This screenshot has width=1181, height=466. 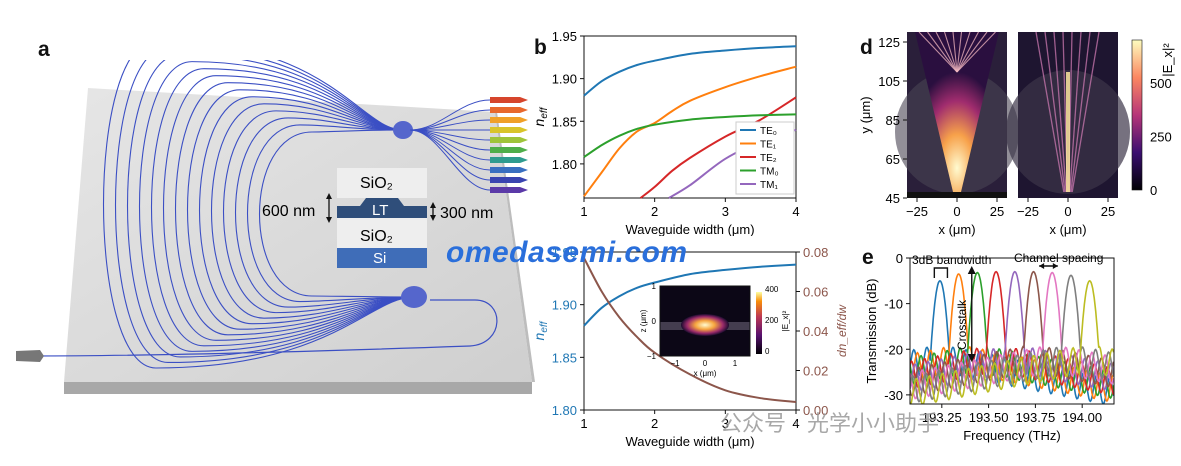 What do you see at coordinates (889, 42) in the screenshot?
I see `ytick-label-4: 125` at bounding box center [889, 42].